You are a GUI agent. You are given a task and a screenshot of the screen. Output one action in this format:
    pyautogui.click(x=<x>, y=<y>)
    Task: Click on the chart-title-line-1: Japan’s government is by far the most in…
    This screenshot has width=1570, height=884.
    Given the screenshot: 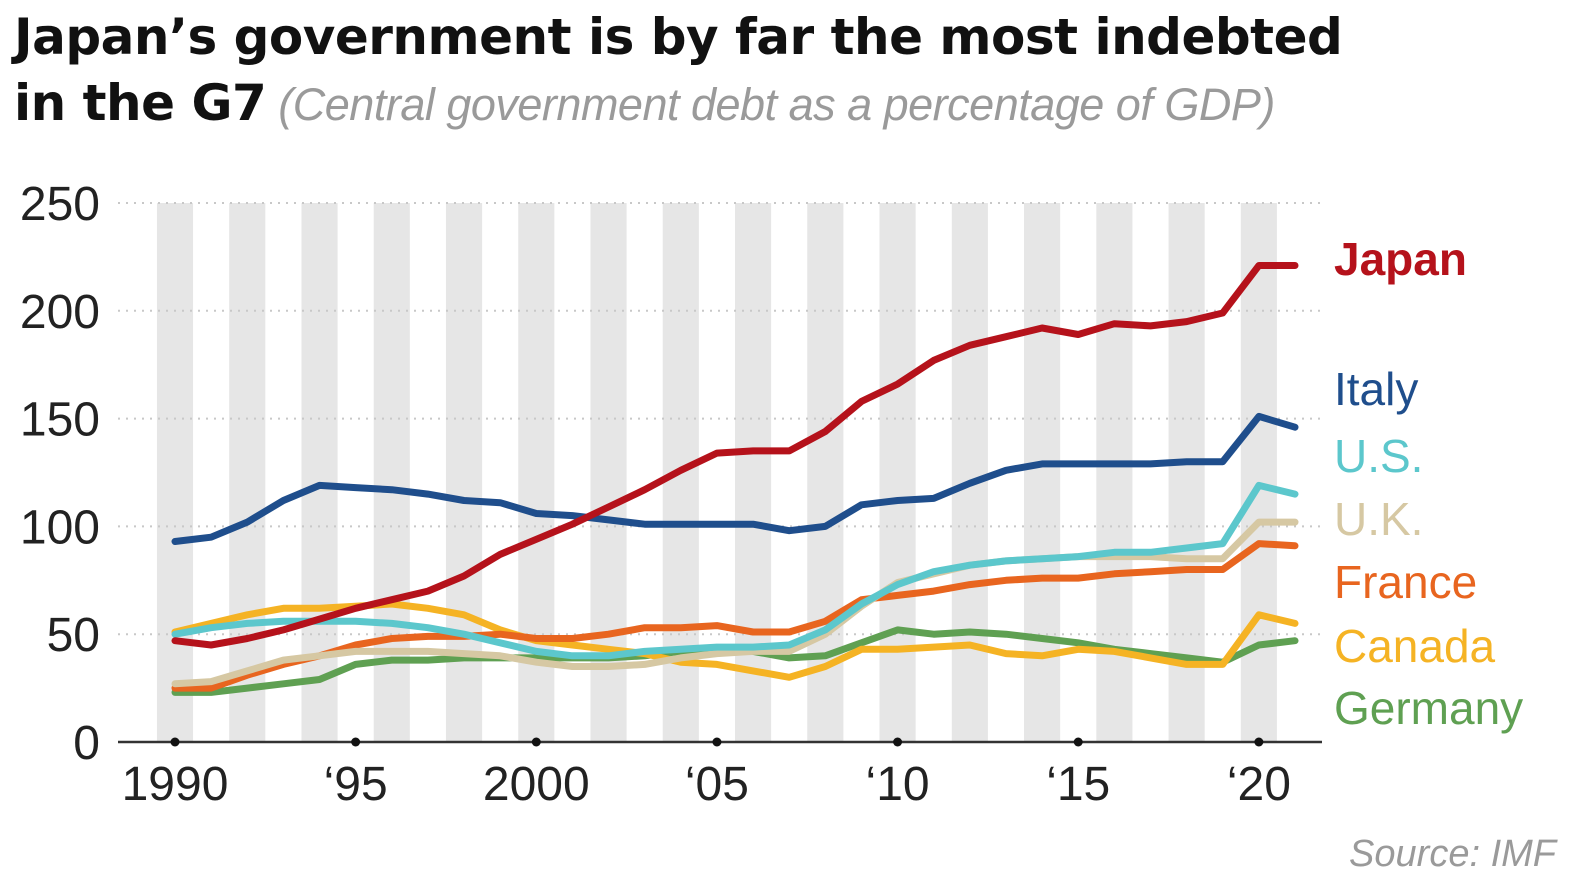 What is the action you would take?
    pyautogui.click(x=678, y=37)
    